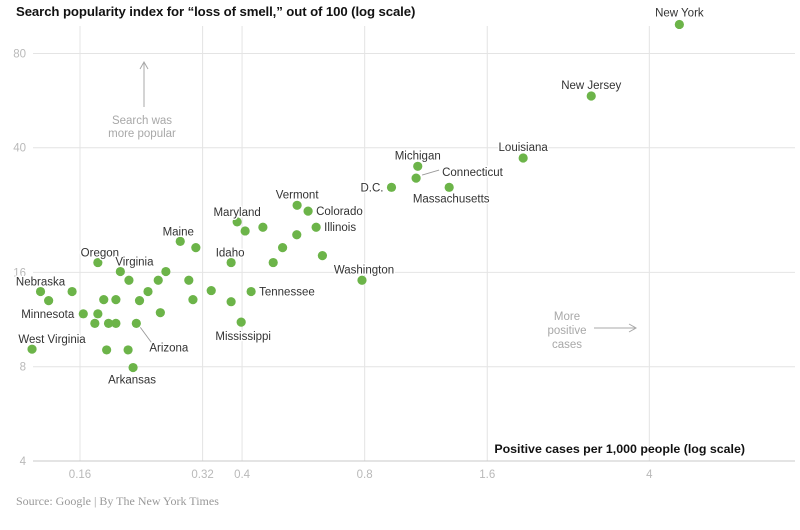  Describe the element at coordinates (32, 349) in the screenshot. I see `data-point-west-virginia` at that location.